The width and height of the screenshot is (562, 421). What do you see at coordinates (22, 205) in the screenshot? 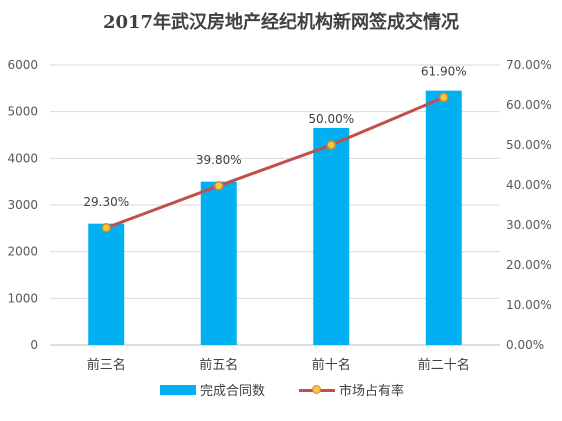
I see `y-left-tick-label: 3000` at bounding box center [22, 205].